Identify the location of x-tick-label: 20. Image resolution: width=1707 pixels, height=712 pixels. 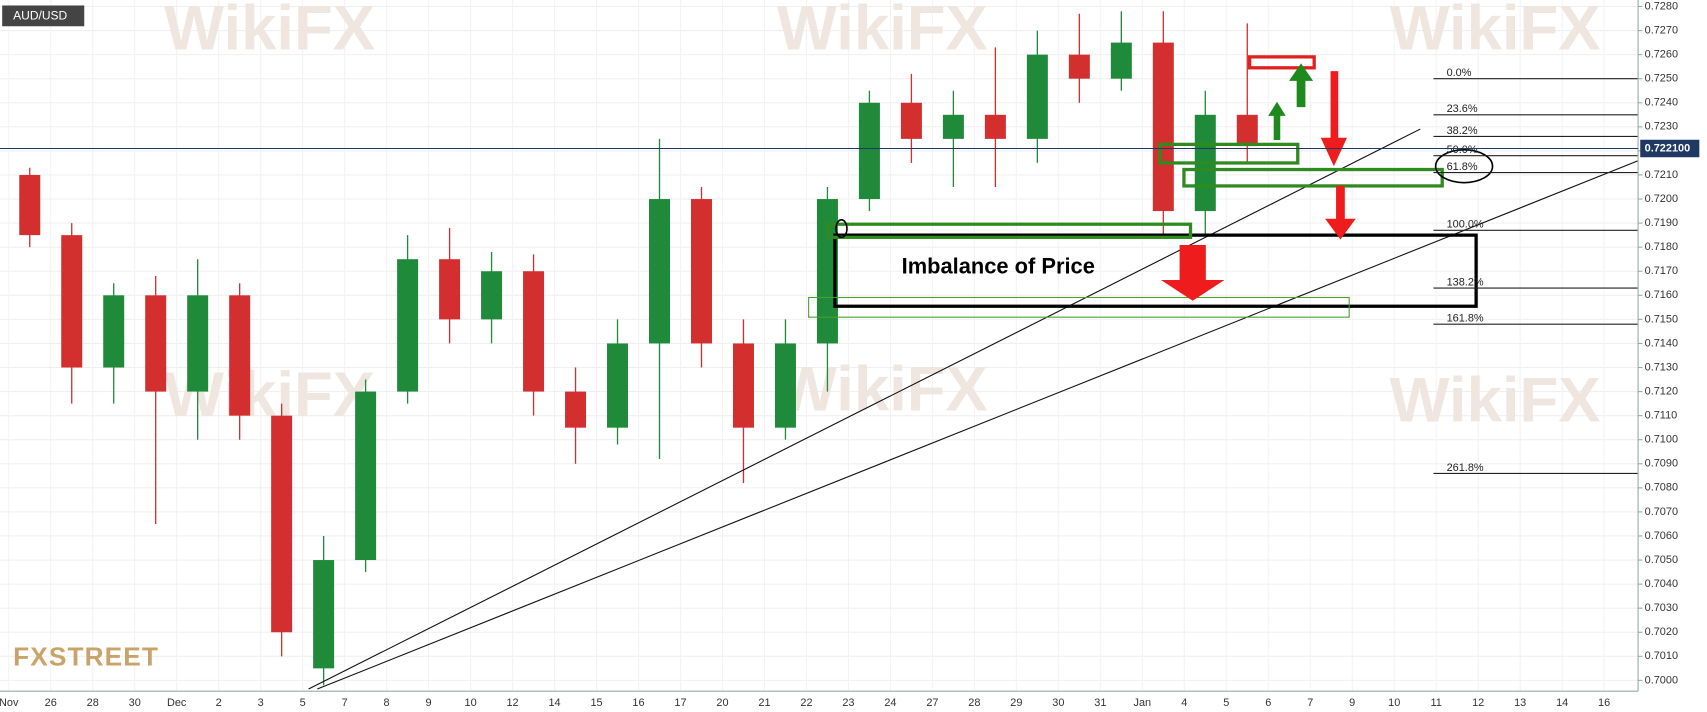
(722, 703).